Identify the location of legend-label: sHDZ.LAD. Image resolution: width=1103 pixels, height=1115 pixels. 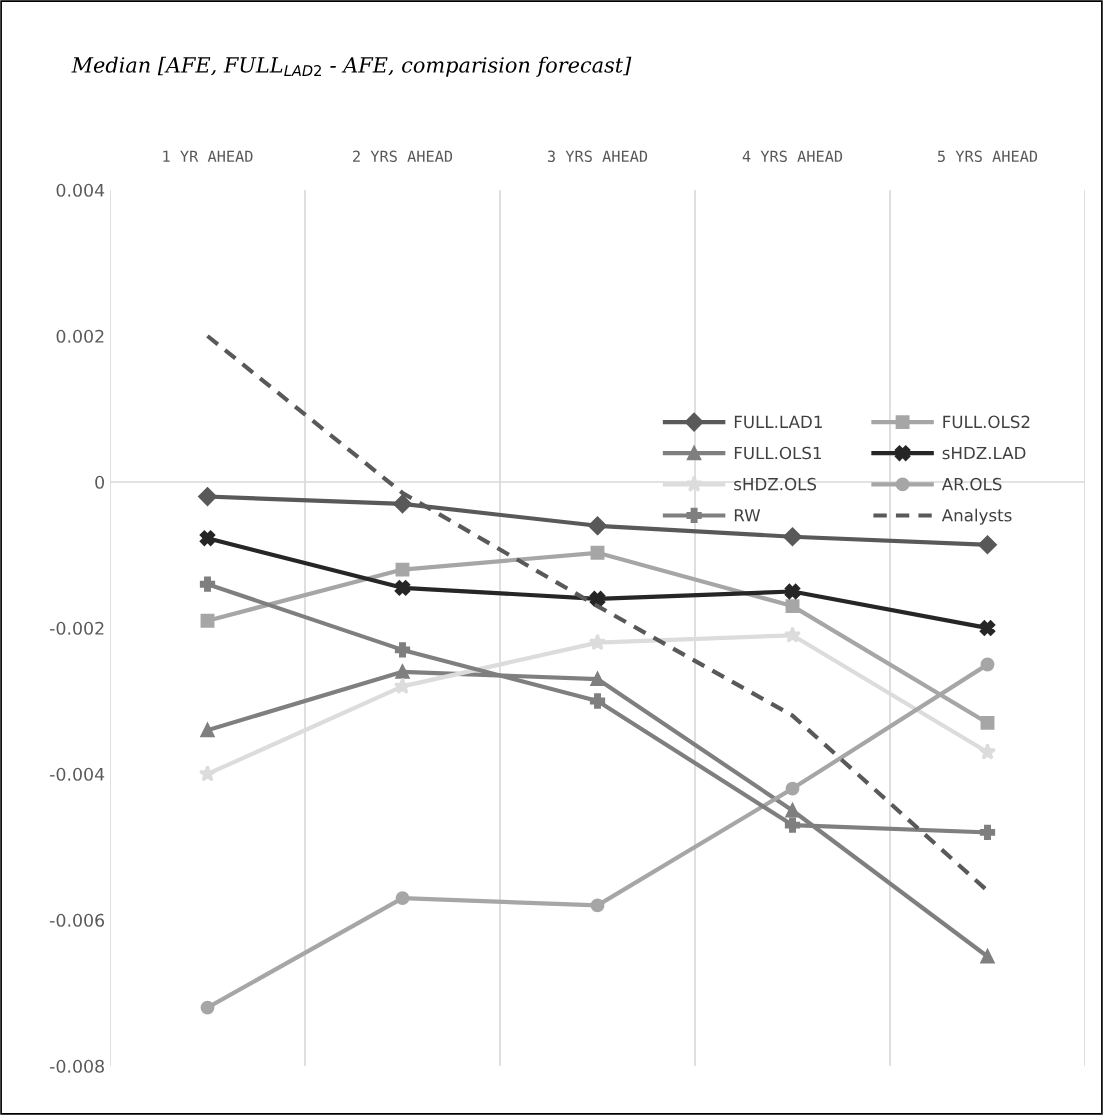
(984, 453).